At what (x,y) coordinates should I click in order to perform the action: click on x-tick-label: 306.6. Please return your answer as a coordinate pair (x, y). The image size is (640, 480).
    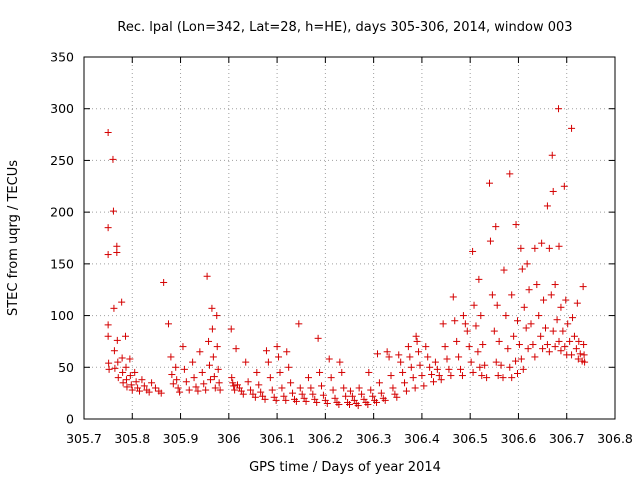
    Looking at the image, I should click on (519, 438).